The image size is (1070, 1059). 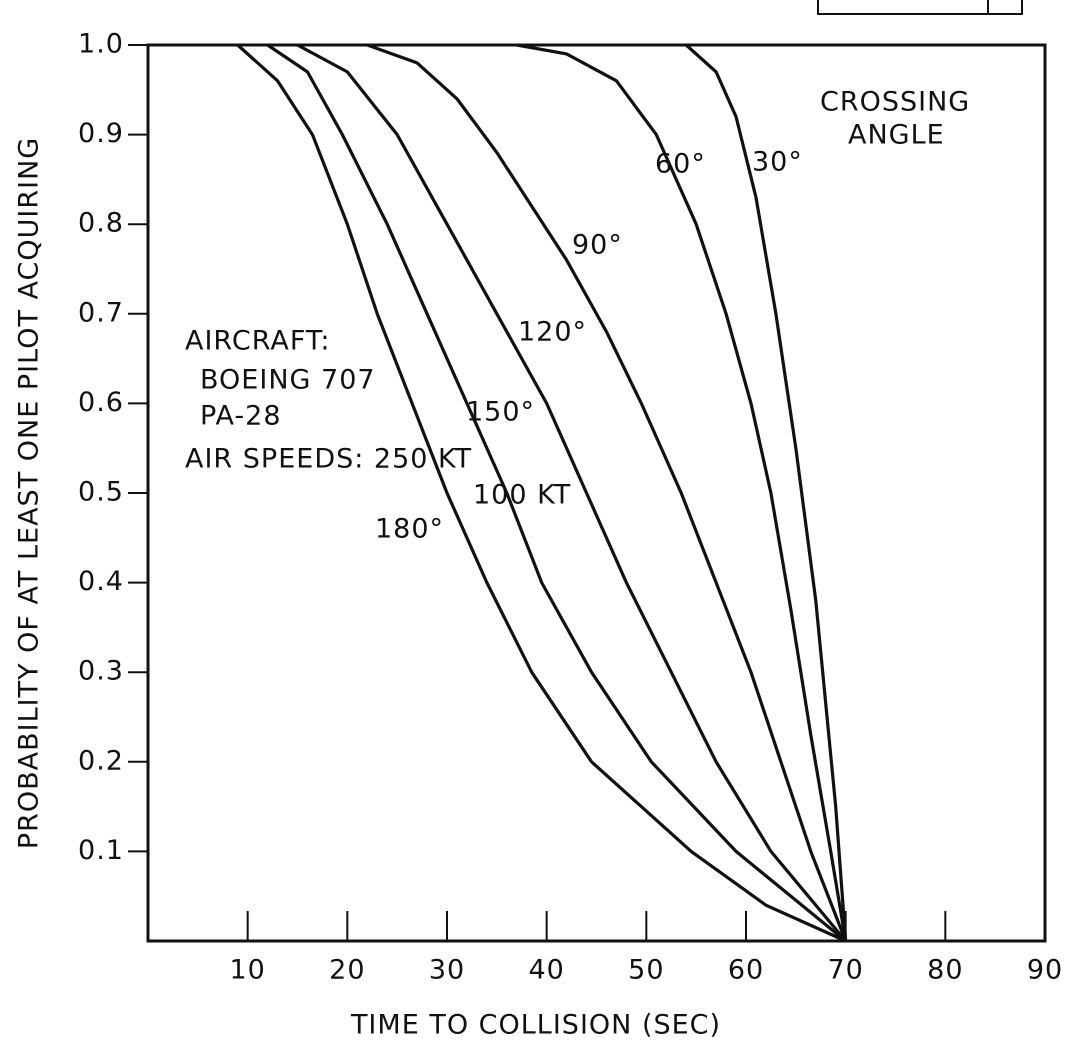 I want to click on series-label: 120°, so click(x=552, y=332).